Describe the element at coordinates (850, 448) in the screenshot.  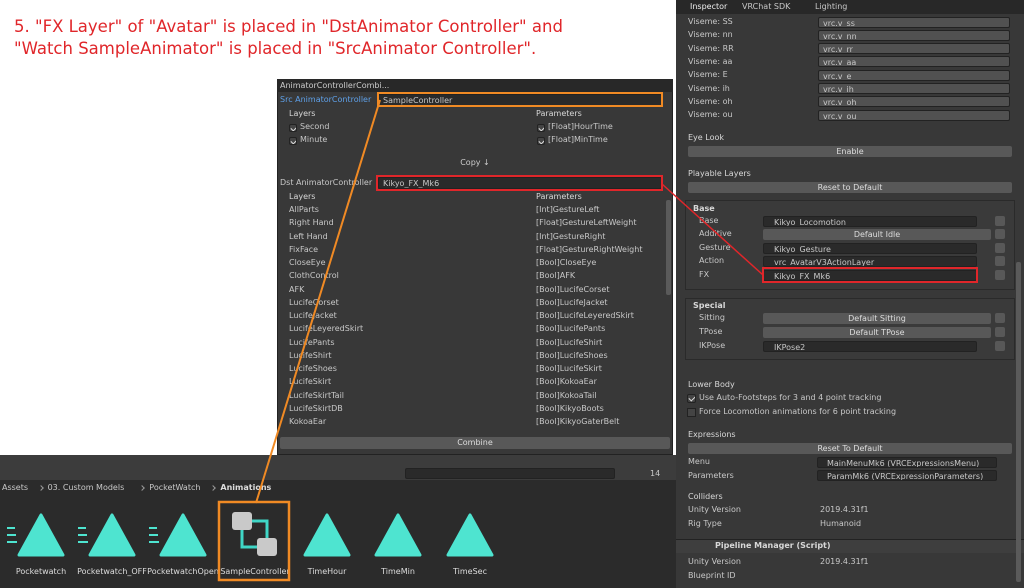
I see `reset-button: Reset To Default` at that location.